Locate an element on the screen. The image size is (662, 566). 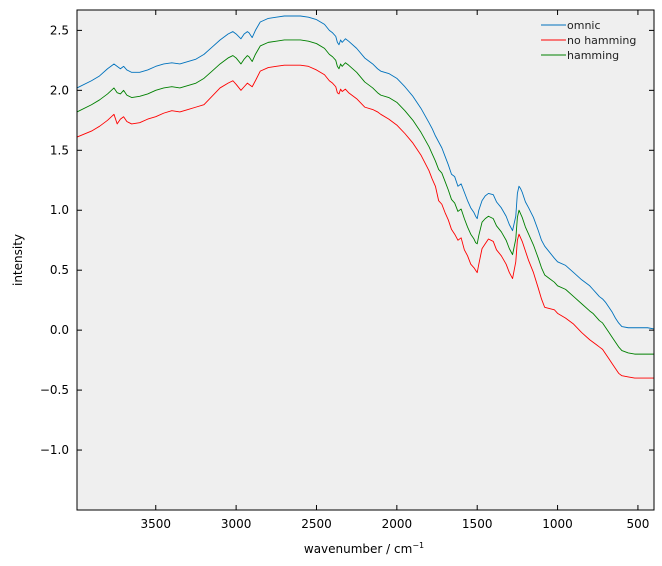
x-tick-label: 1500 is located at coordinates (477, 524).